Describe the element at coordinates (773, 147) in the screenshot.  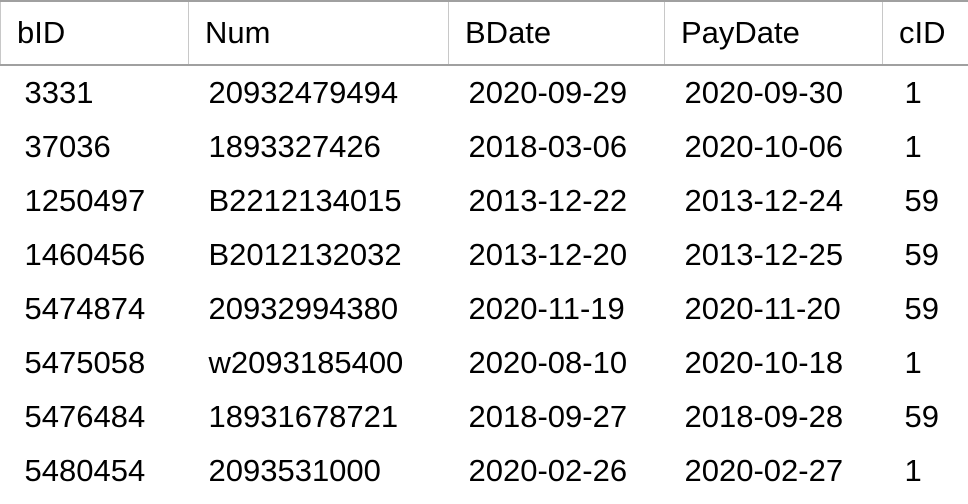
I see `cell-paydate: 2020-10-06` at that location.